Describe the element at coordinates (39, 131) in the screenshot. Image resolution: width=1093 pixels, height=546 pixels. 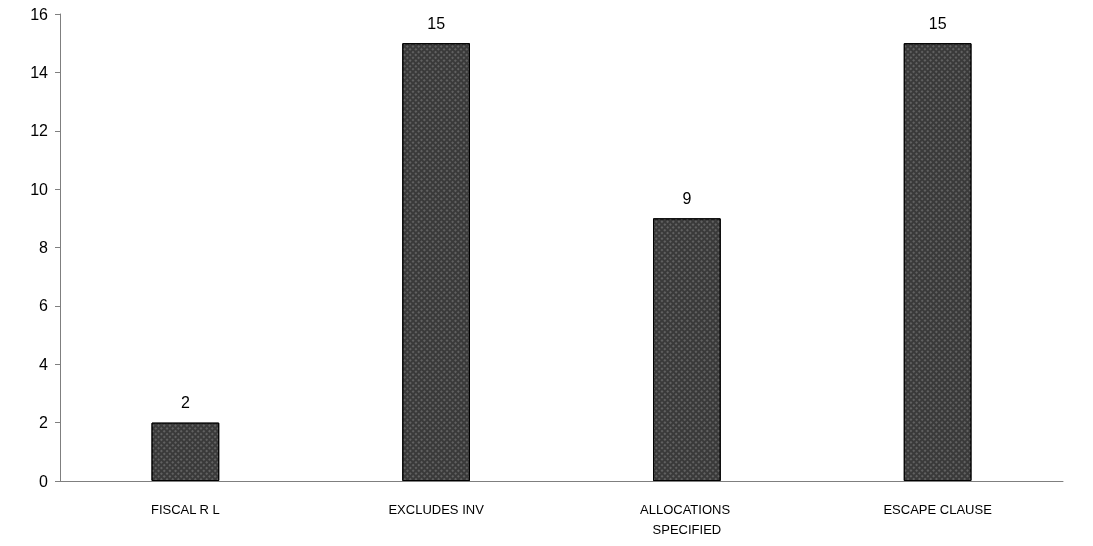
I see `y-tick-label: 12` at that location.